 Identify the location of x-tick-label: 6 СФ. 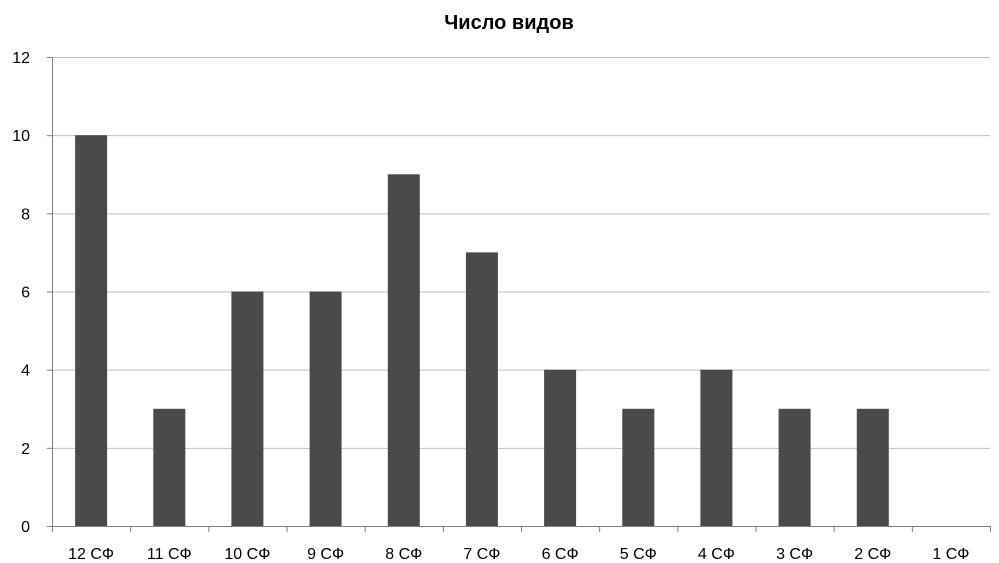
(560, 554).